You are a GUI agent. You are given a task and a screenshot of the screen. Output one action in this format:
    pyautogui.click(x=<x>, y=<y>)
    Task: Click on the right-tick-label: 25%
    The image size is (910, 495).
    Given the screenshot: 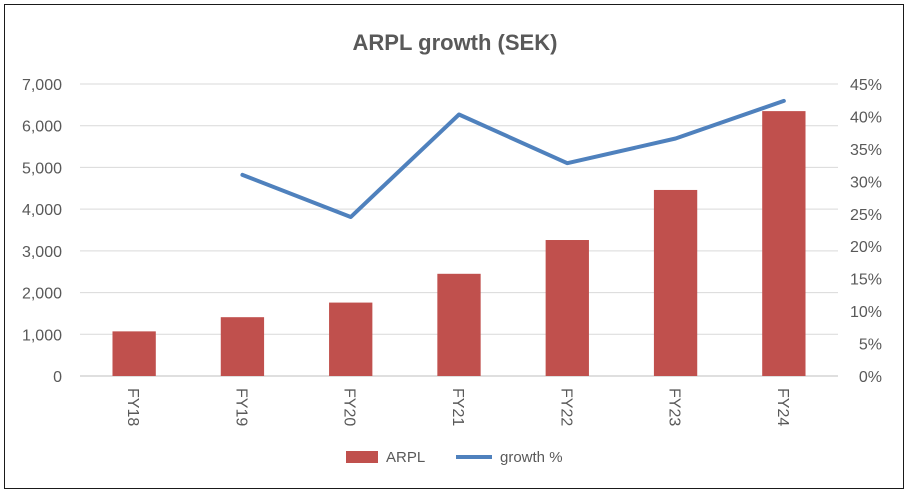 What is the action you would take?
    pyautogui.click(x=866, y=215)
    